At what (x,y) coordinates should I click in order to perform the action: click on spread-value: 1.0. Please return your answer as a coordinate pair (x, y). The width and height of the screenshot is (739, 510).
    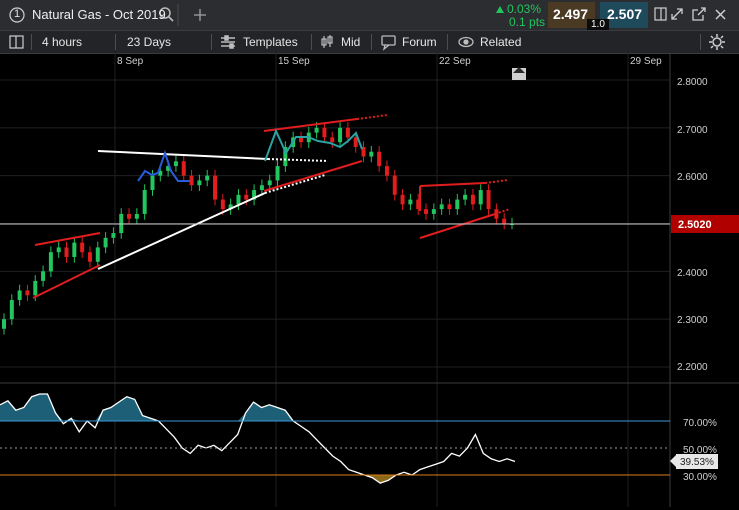
    Looking at the image, I should click on (598, 24).